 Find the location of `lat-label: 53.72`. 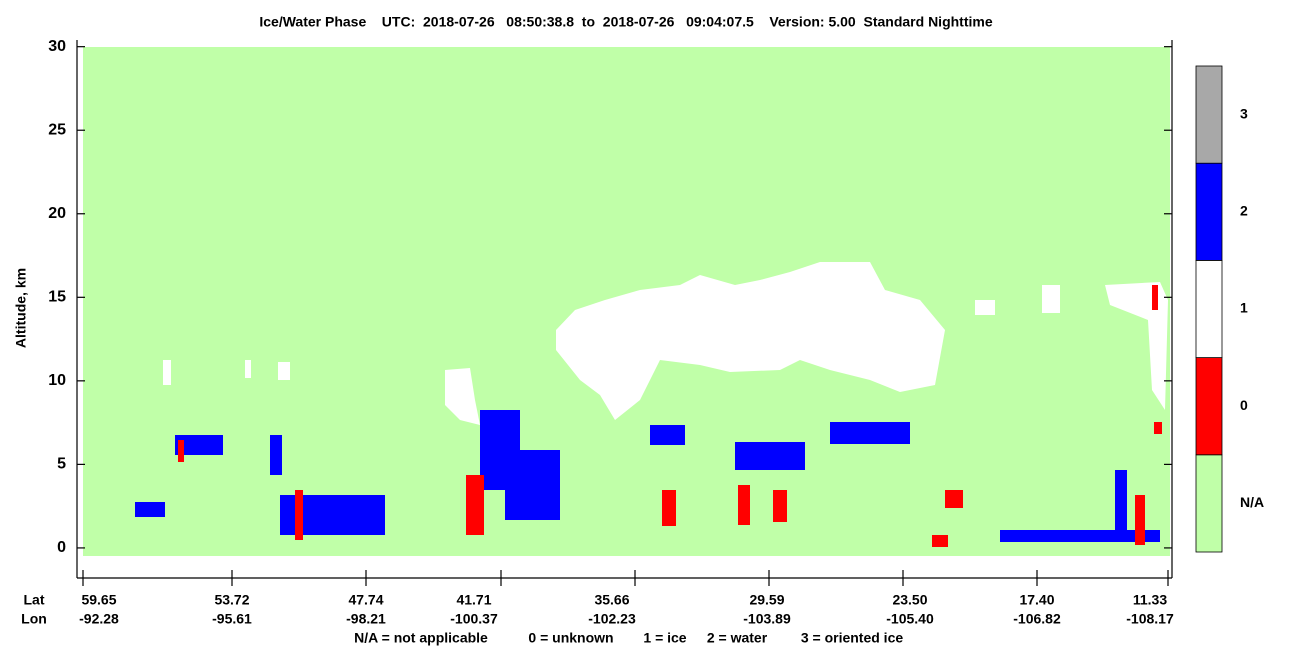

lat-label: 53.72 is located at coordinates (231, 600).